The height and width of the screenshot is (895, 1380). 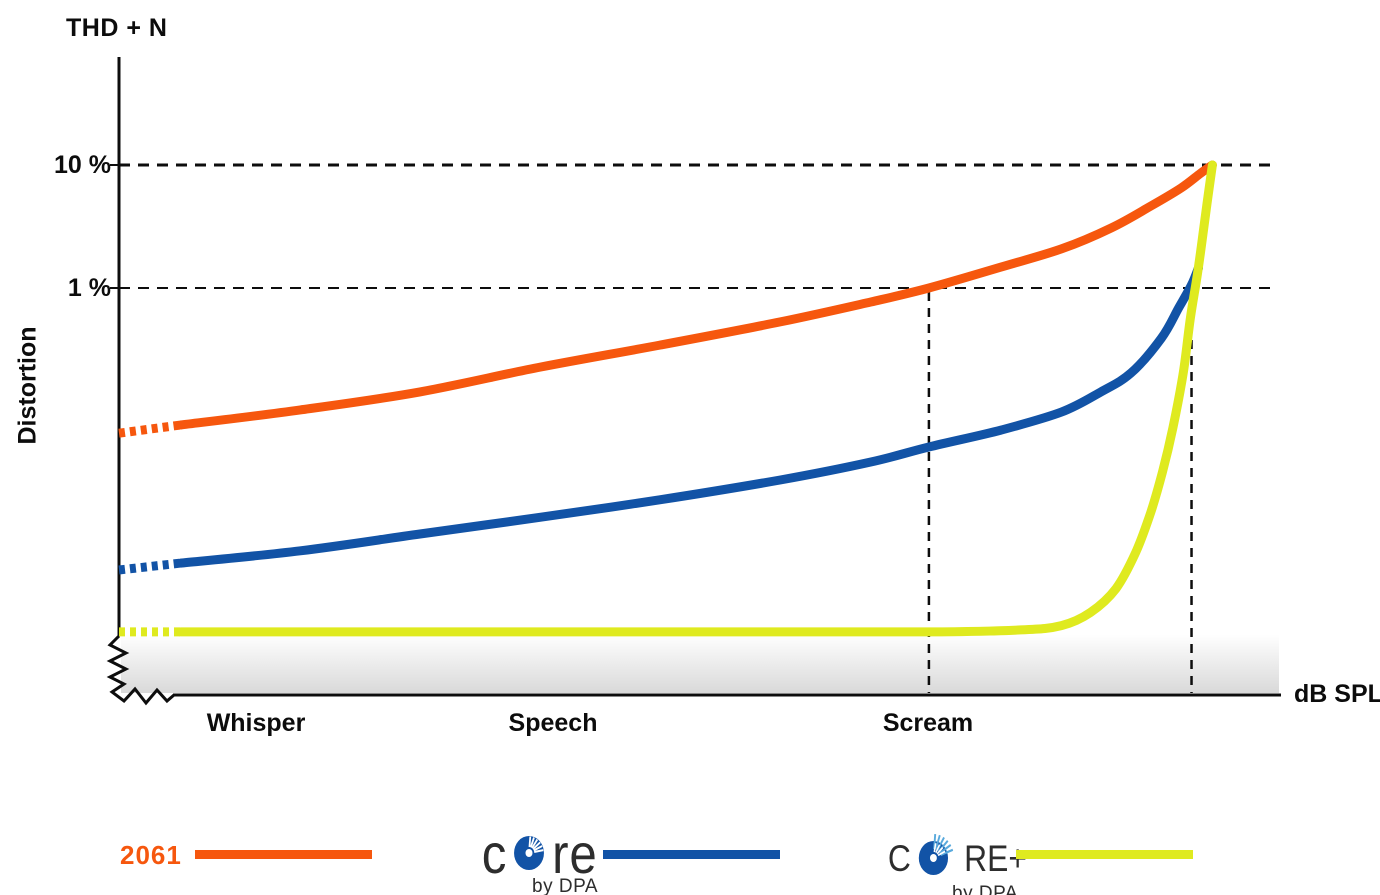 What do you see at coordinates (936, 858) in the screenshot?
I see `core-plus-disc-icon` at bounding box center [936, 858].